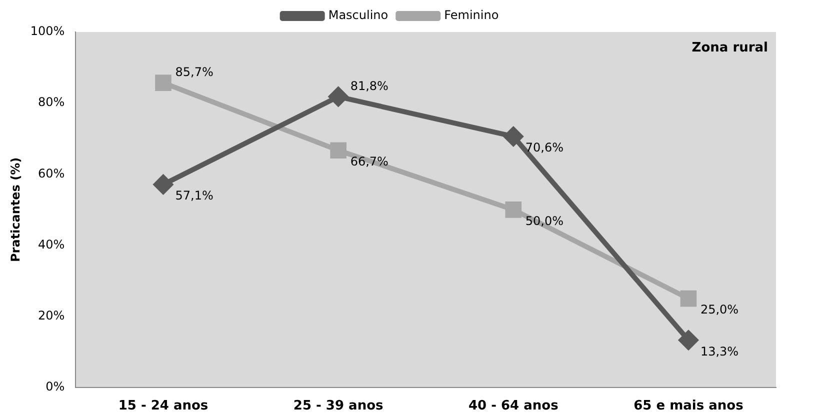 This screenshot has width=826, height=419. Describe the element at coordinates (194, 195) in the screenshot. I see `data-label: 57,1%` at that location.